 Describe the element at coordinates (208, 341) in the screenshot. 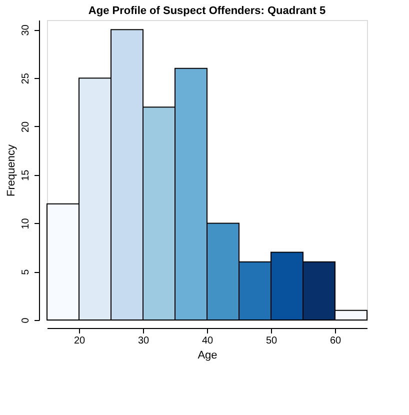

I see `x-tick-label: 40` at that location.